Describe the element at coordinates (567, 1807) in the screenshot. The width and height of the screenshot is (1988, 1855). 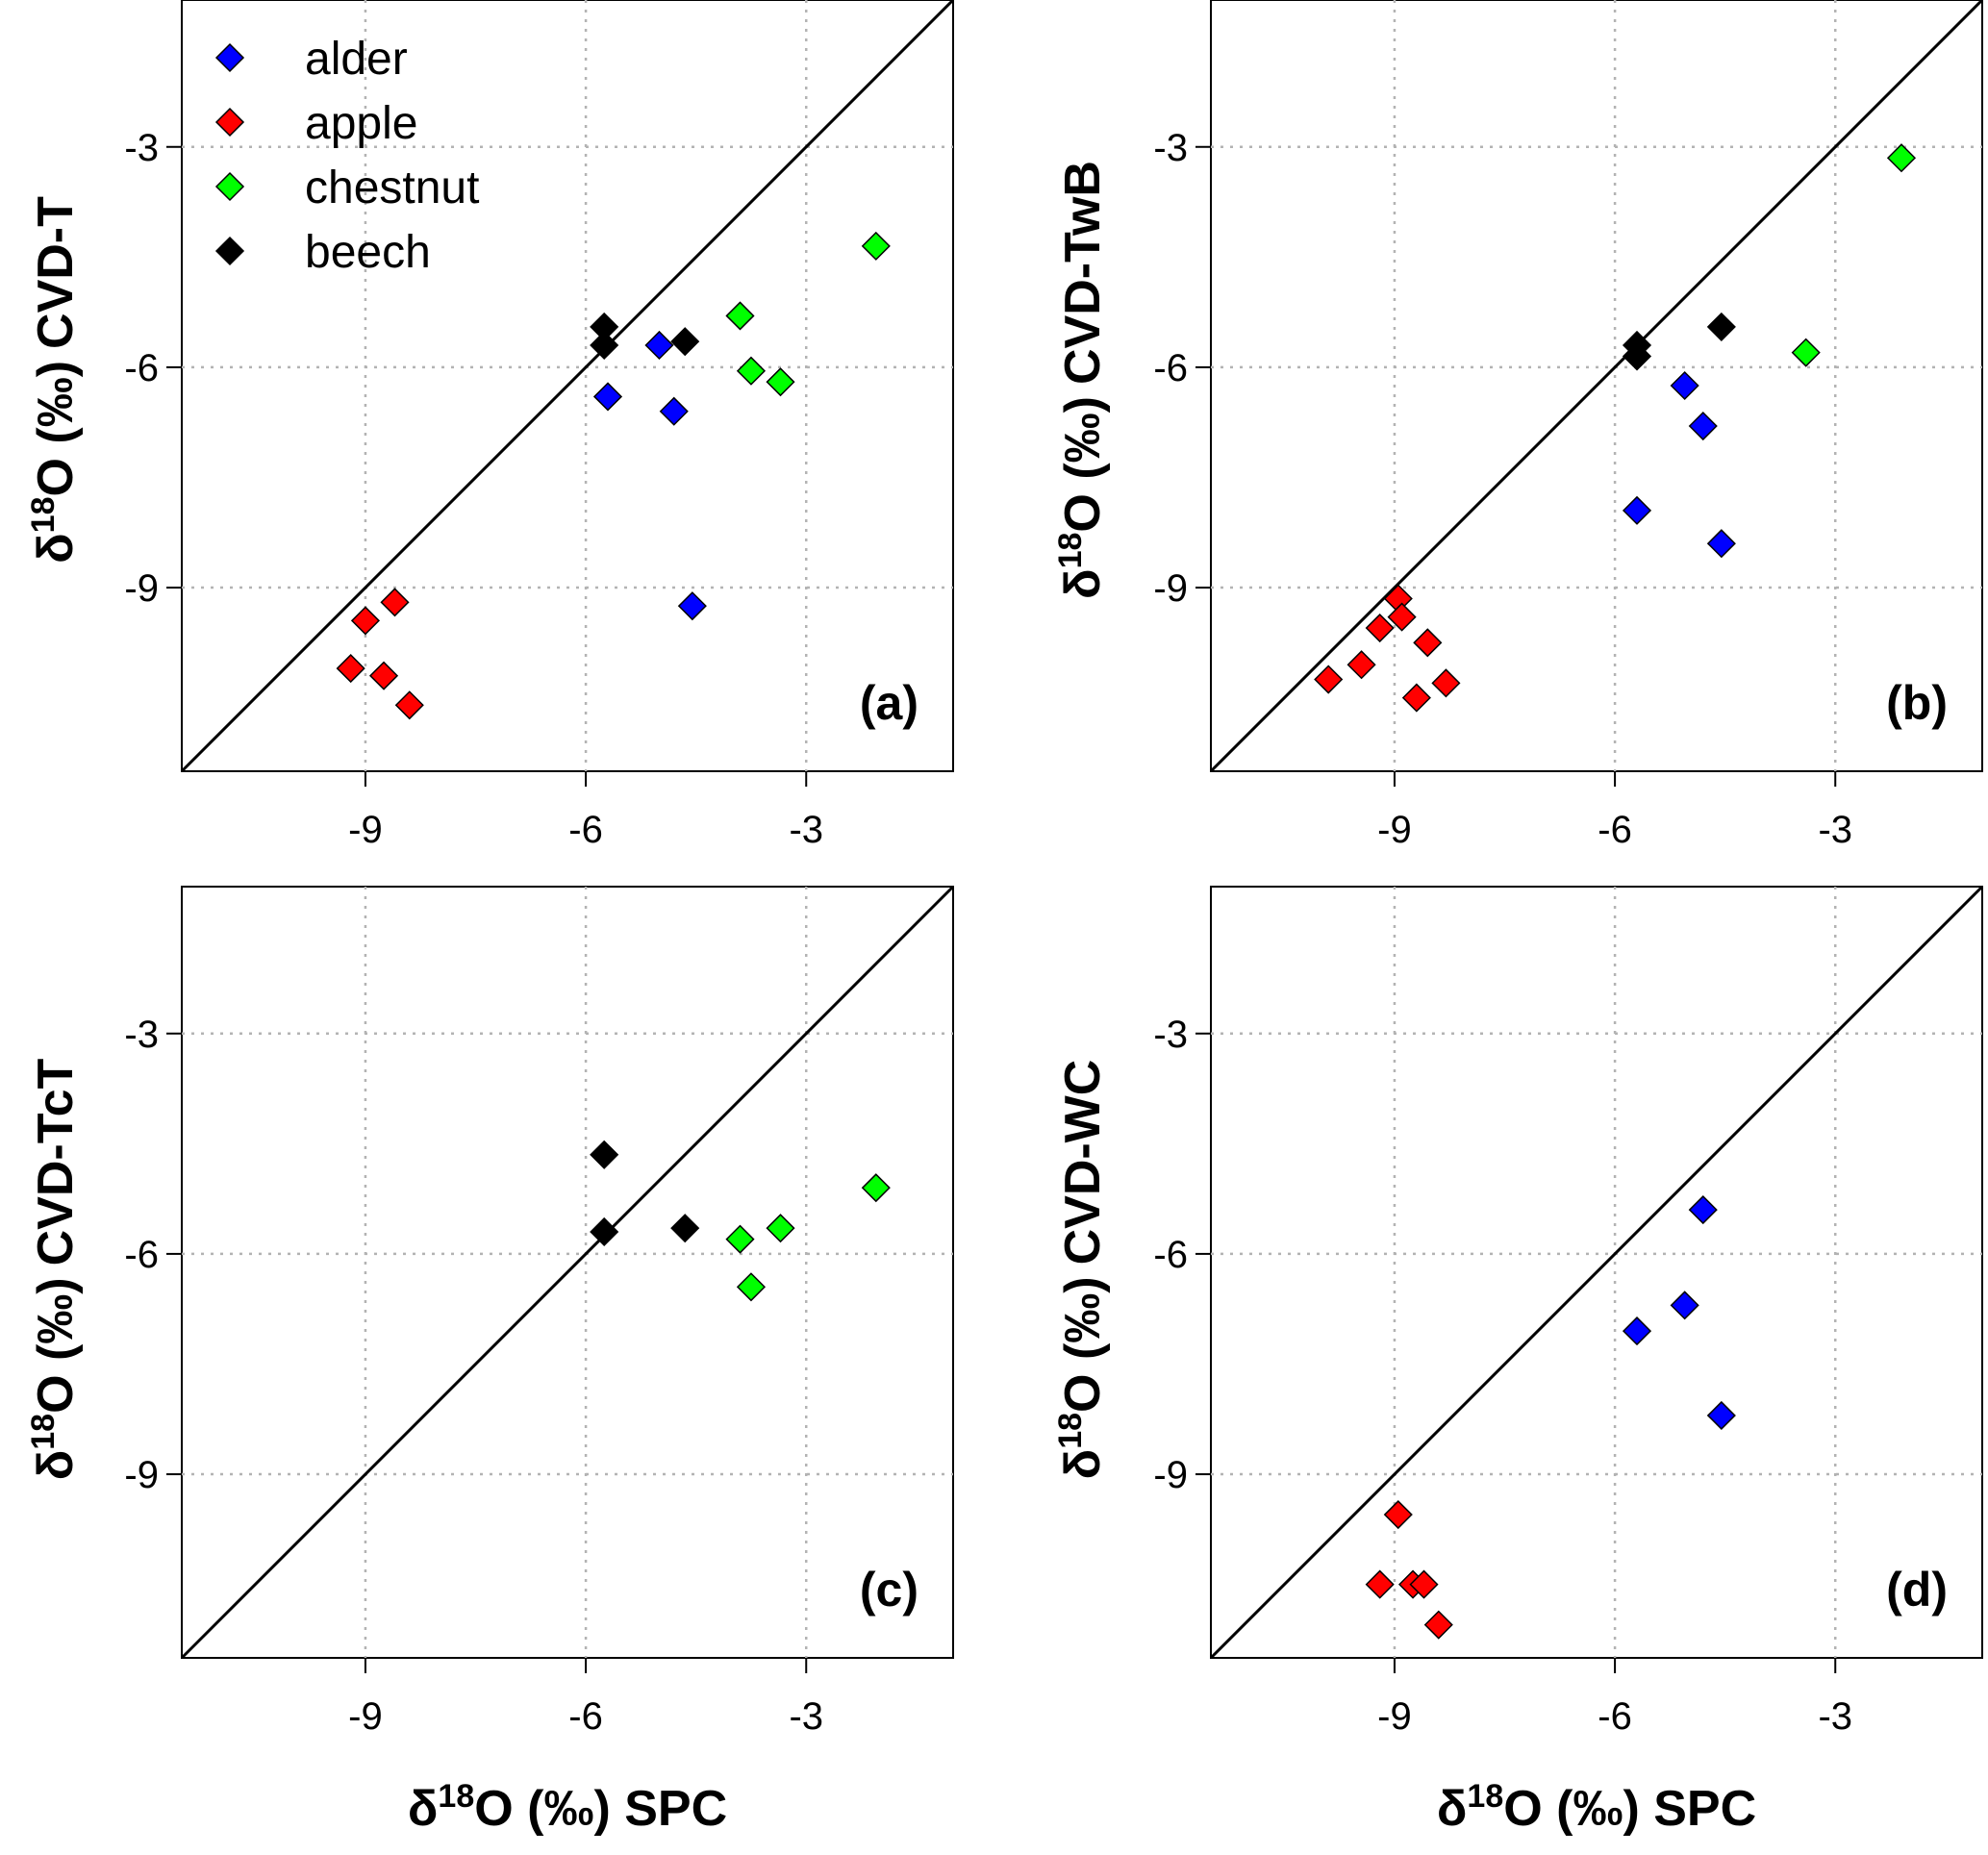
I see `x-axis-title-c: δ18O (‰) SPC` at that location.